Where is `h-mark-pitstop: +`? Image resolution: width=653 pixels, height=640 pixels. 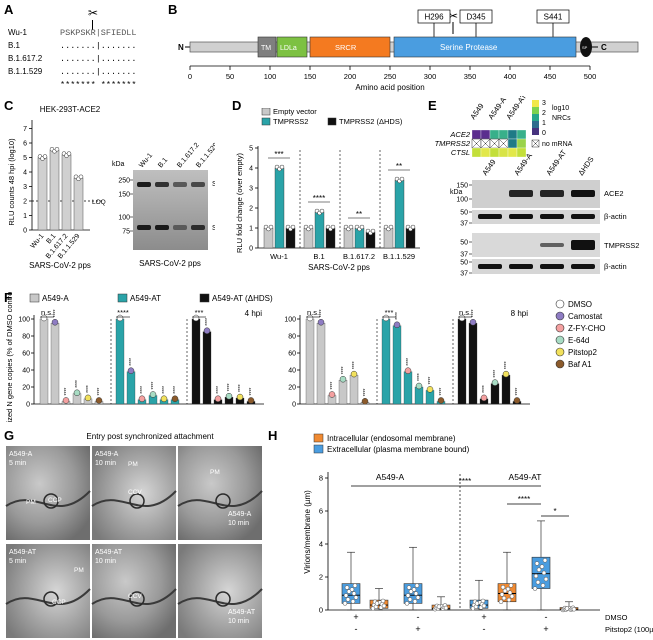 h-mark-pitstop: + is located at coordinates (417, 629).